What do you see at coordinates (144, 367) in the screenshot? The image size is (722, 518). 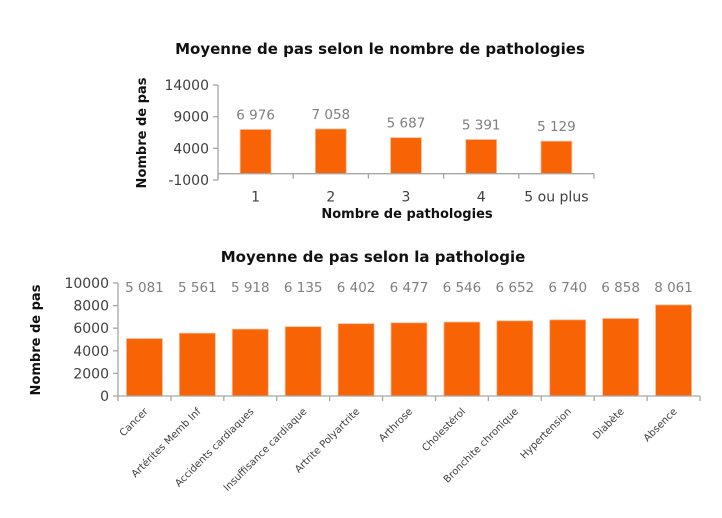 I see `bar-cancer` at bounding box center [144, 367].